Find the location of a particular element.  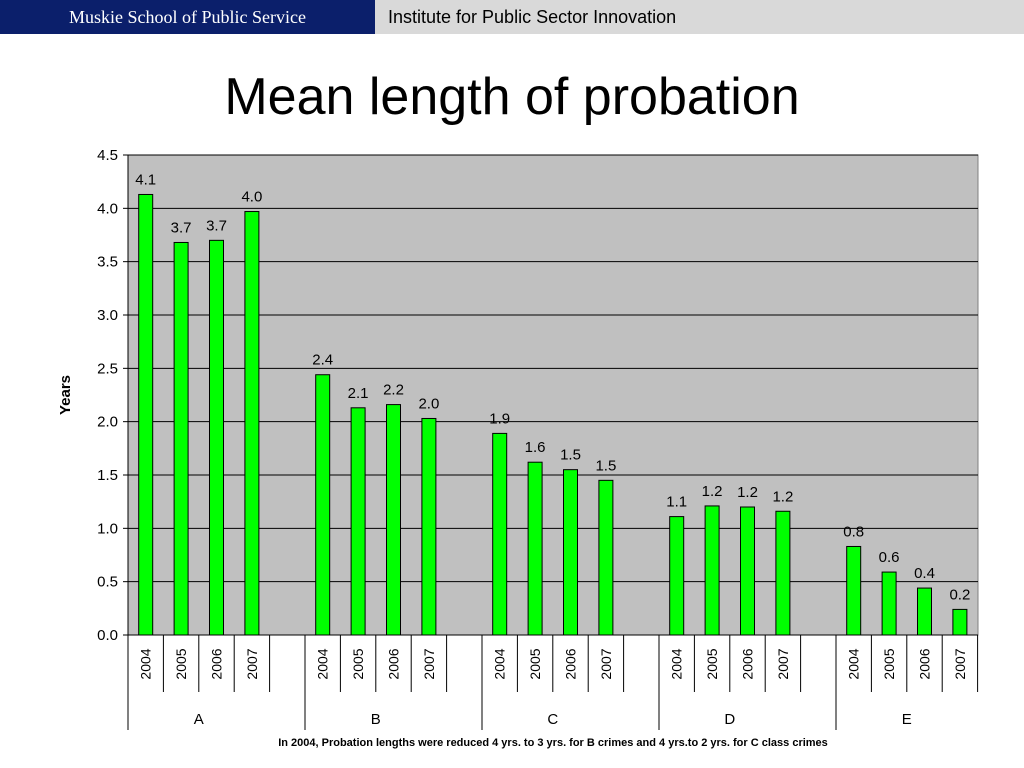

data-label: 1.9 is located at coordinates (499, 418).